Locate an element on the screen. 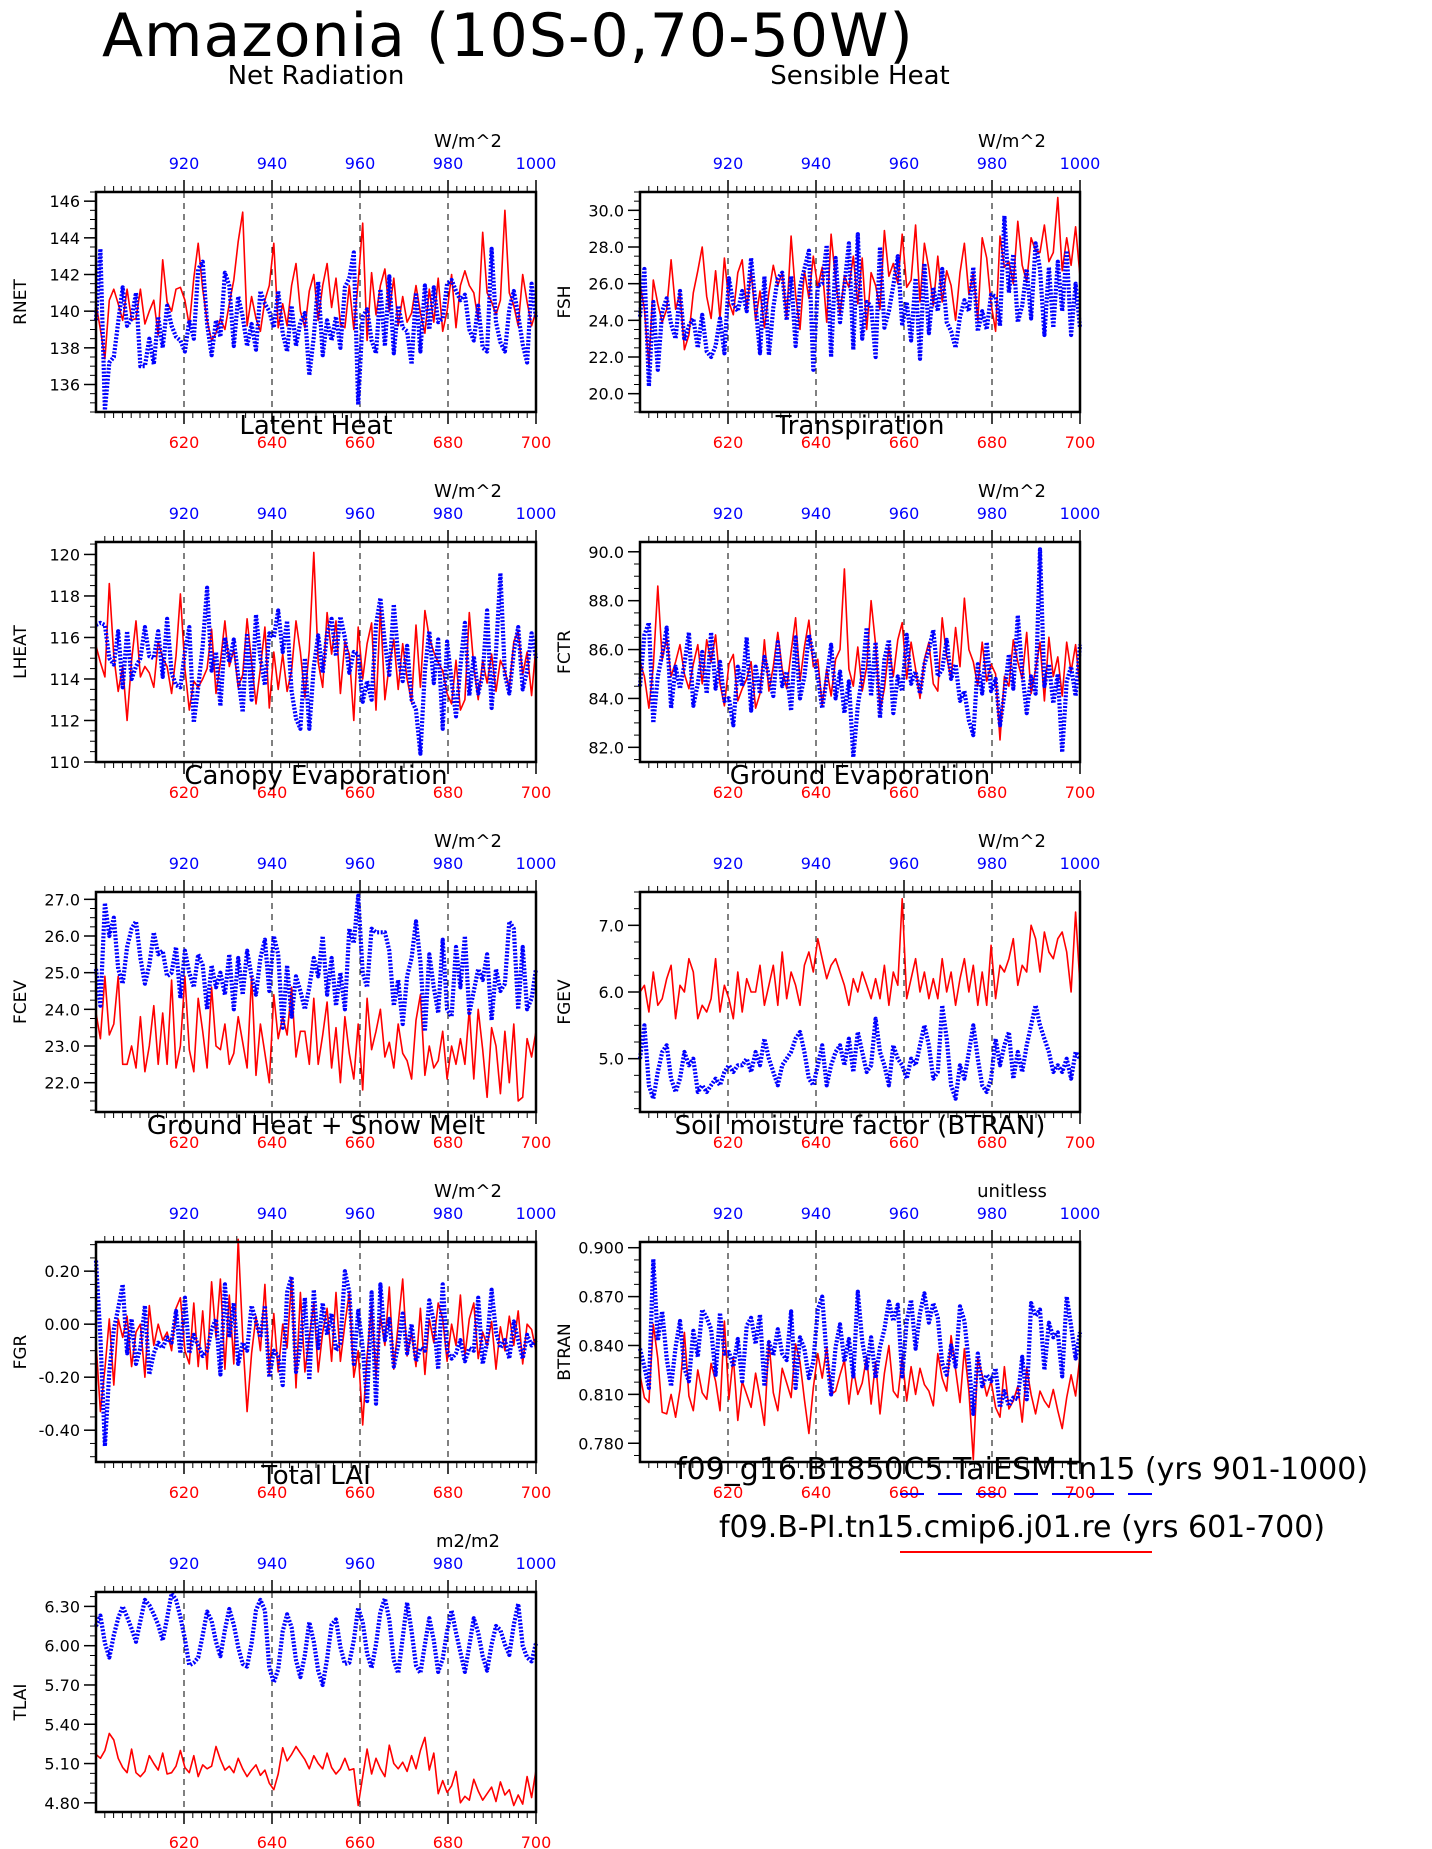 The width and height of the screenshot is (1432, 1849). y-tick-label: 142 is located at coordinates (64, 275).